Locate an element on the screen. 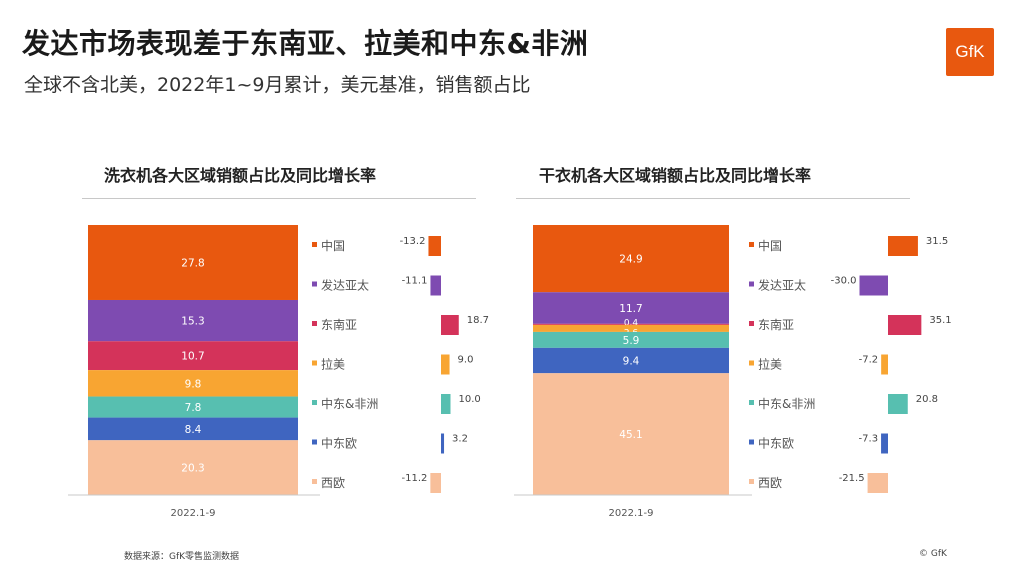 This screenshot has width=1024, height=576. chart-1-growth-label-7: -11.2 is located at coordinates (414, 478).